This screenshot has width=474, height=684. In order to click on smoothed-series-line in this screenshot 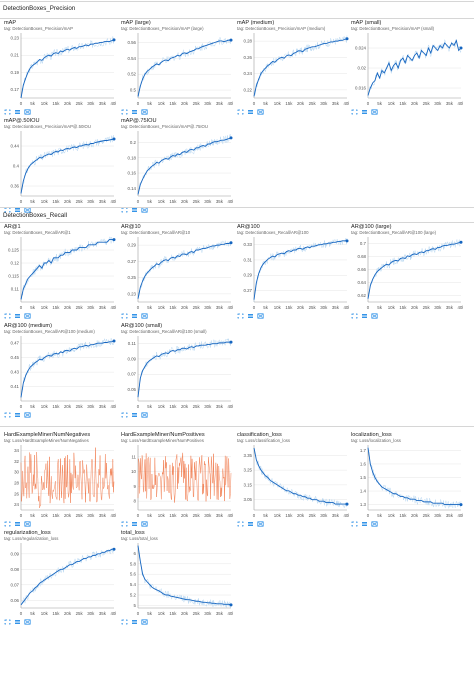, I will do `click(300, 476)`.